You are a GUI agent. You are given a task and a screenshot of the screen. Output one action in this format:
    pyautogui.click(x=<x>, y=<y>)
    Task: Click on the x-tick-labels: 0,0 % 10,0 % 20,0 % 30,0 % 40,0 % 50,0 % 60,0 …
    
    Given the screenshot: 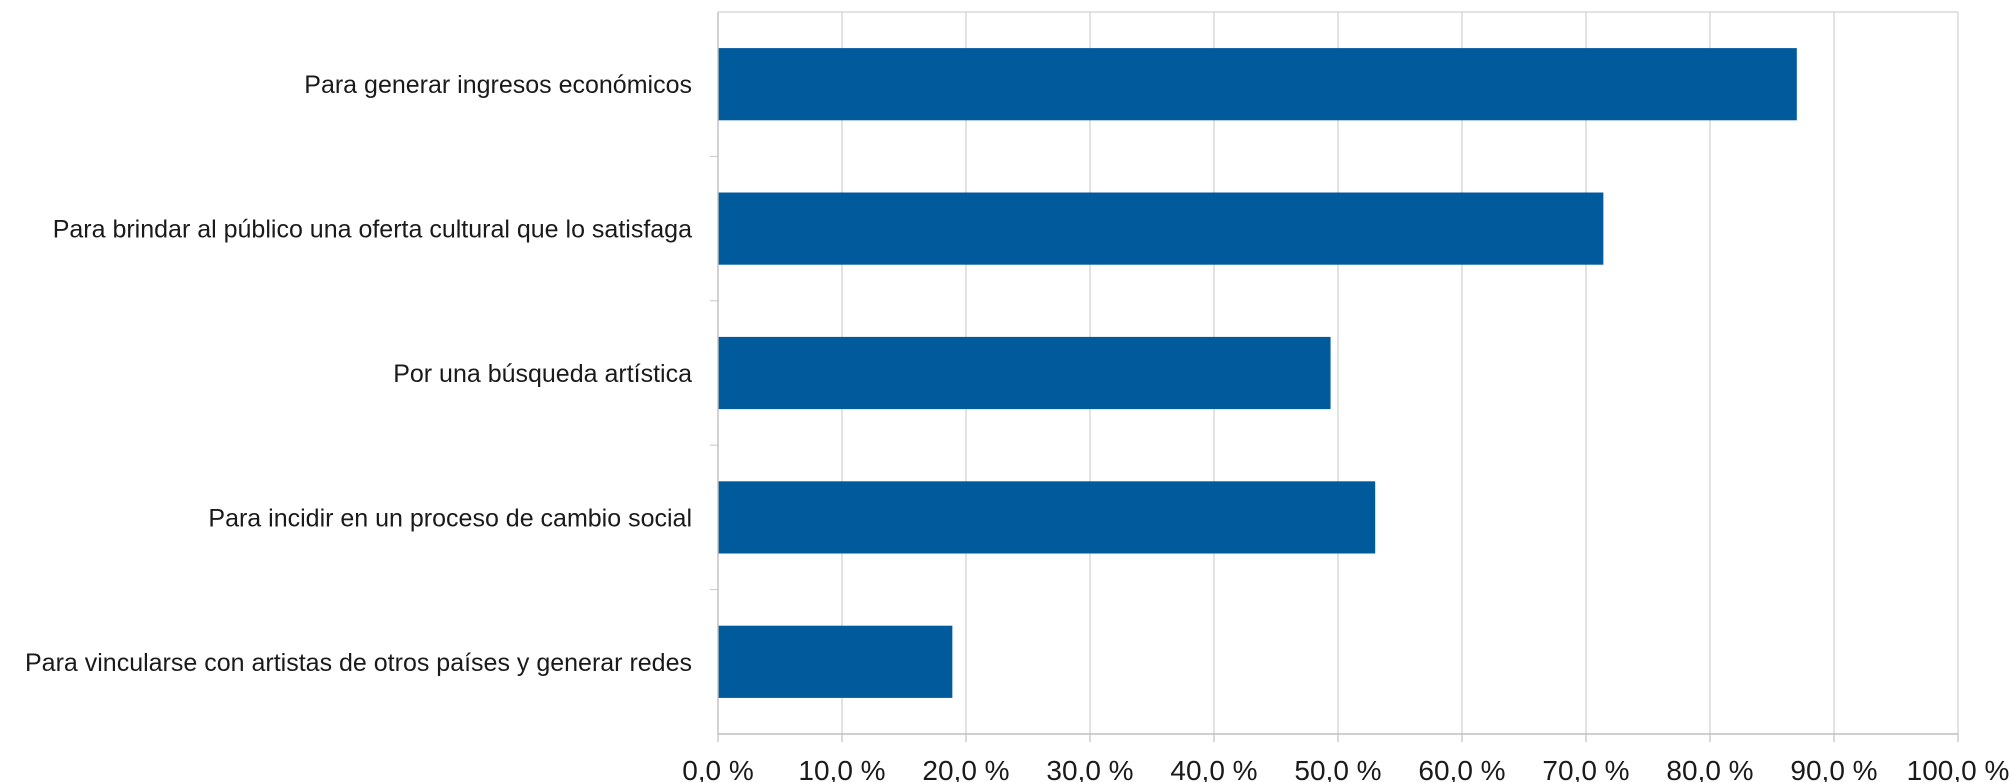 What is the action you would take?
    pyautogui.click(x=1345, y=768)
    